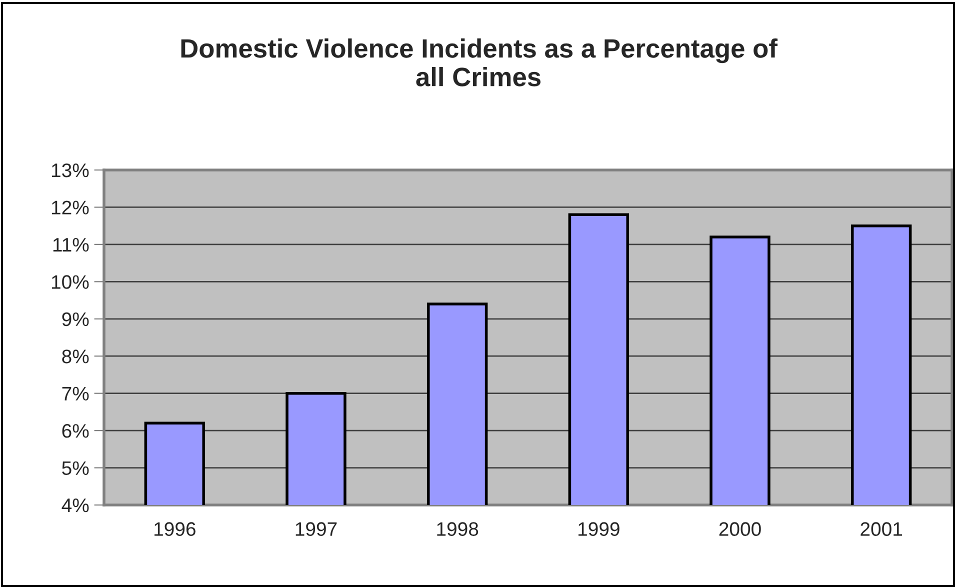 The height and width of the screenshot is (588, 957). Describe the element at coordinates (75, 468) in the screenshot. I see `y-tick-label: 5%` at that location.